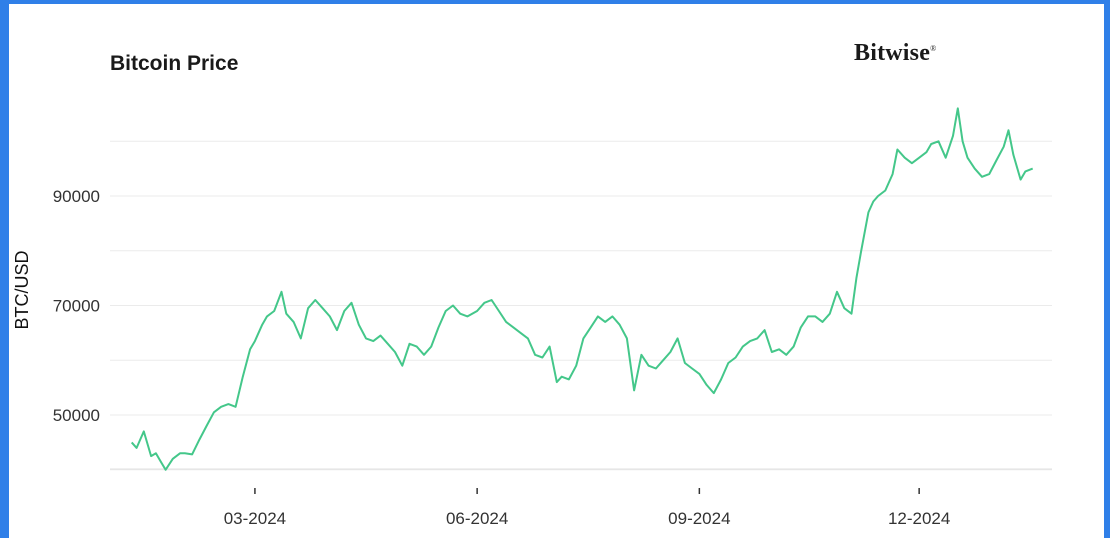 The height and width of the screenshot is (538, 1110). I want to click on brand-logo-text: Bitwise, so click(892, 53).